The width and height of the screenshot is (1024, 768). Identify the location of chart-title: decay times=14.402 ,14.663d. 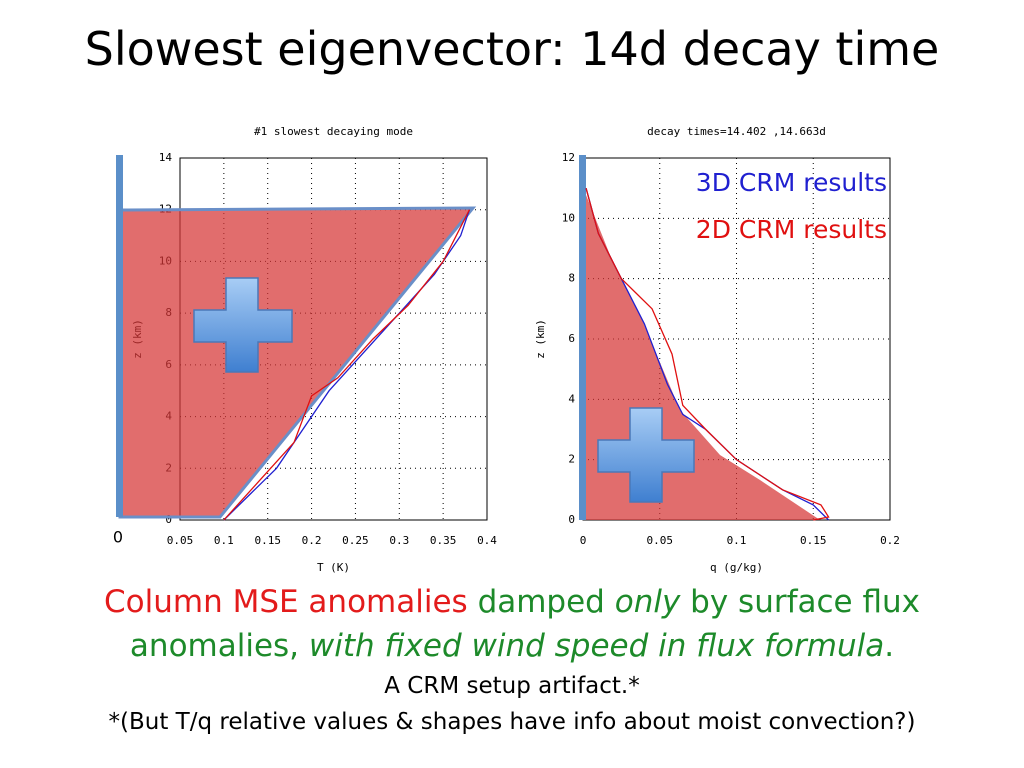
(736, 131).